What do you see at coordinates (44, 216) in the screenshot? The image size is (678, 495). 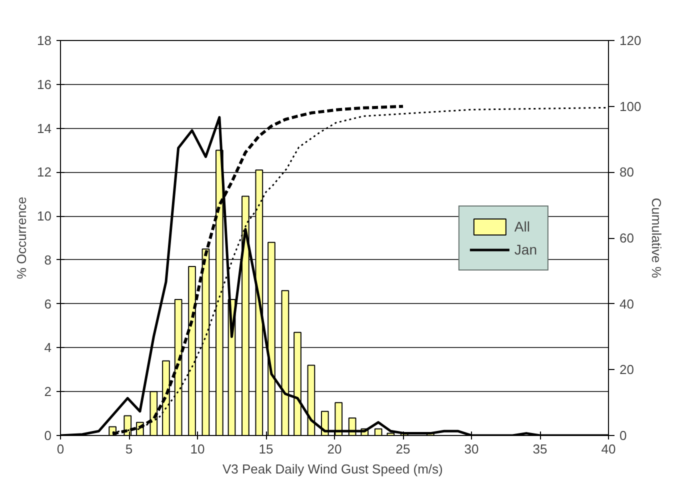 I see `y-tick-label: 10` at bounding box center [44, 216].